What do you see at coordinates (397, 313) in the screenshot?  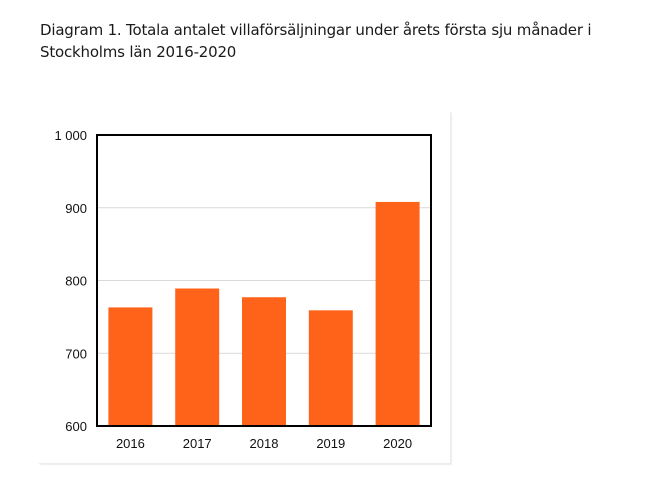 I see `bar-2020` at bounding box center [397, 313].